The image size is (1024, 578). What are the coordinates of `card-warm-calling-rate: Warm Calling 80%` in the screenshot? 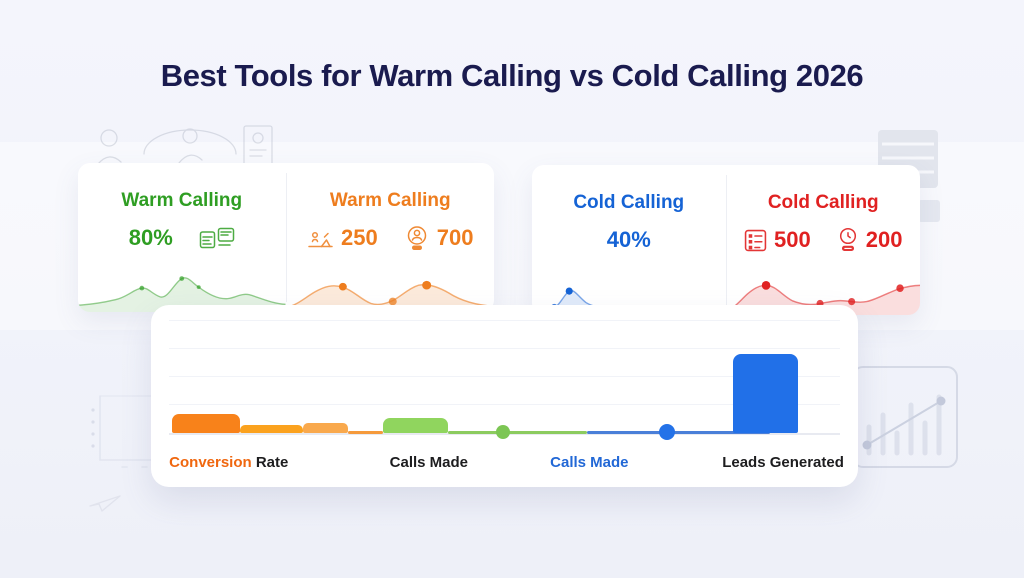 It's located at (182, 237).